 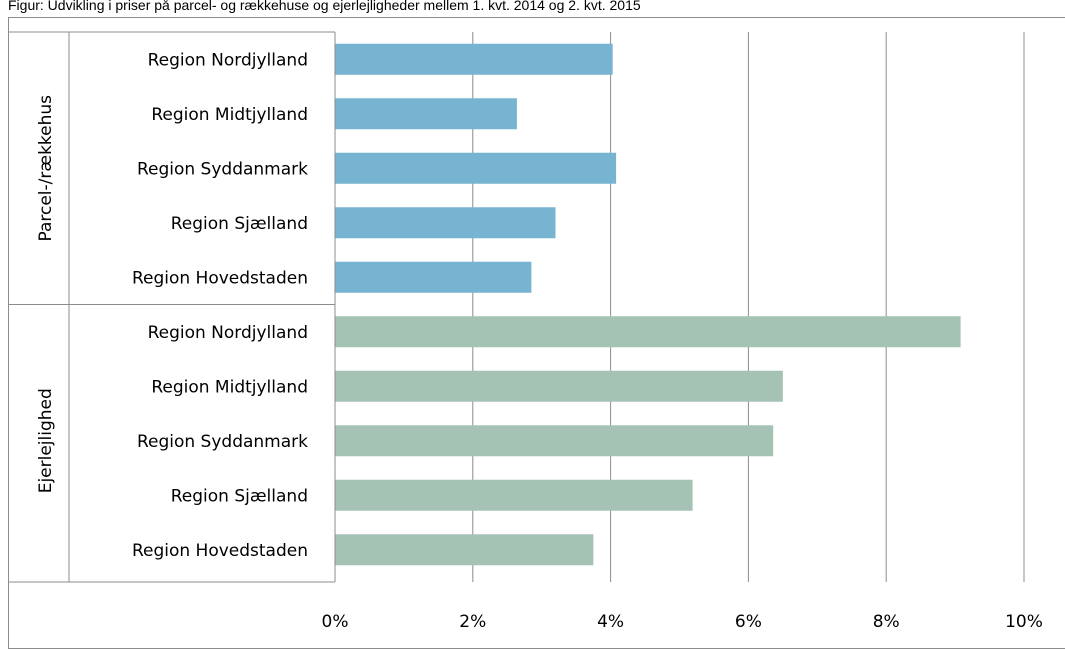 What do you see at coordinates (682, 622) in the screenshot?
I see `x-tick-labels: 0% 2% 4% 6% 8% 10%` at bounding box center [682, 622].